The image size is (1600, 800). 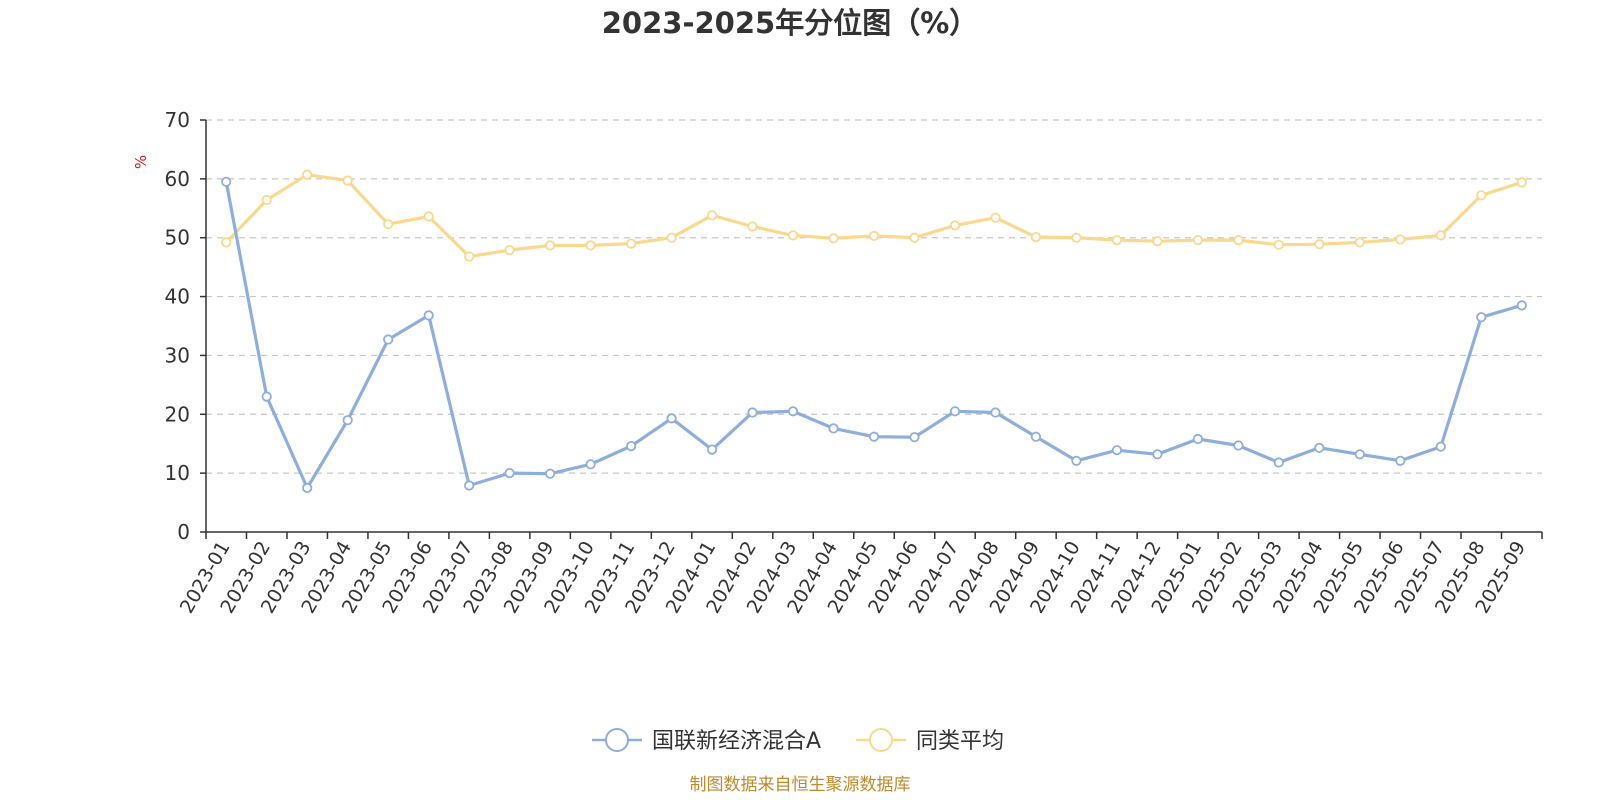 What do you see at coordinates (960, 741) in the screenshot?
I see `legend-label: 同类平均` at bounding box center [960, 741].